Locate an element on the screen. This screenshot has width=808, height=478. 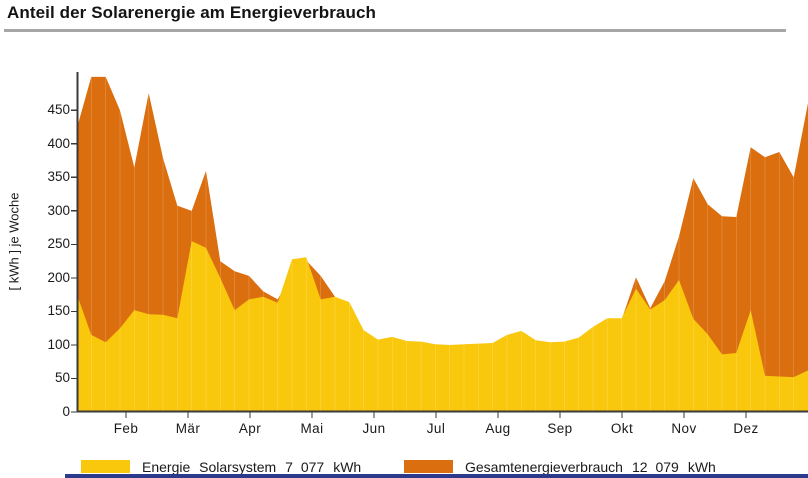
x-tick-label: Feb is located at coordinates (126, 428).